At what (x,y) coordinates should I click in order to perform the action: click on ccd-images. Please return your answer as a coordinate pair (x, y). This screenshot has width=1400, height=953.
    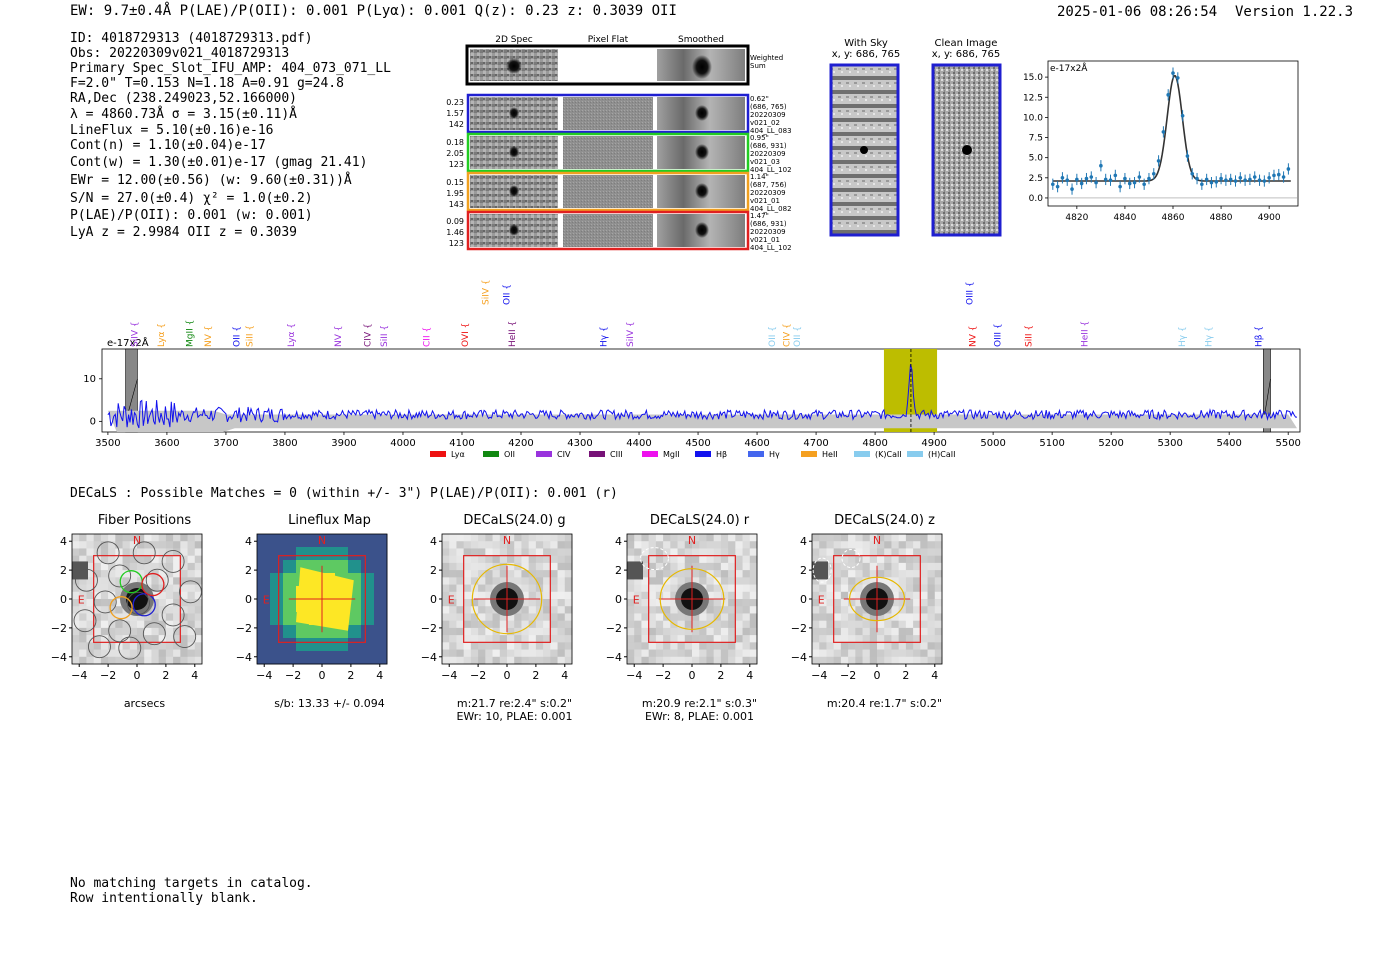
    Looking at the image, I should click on (915, 150).